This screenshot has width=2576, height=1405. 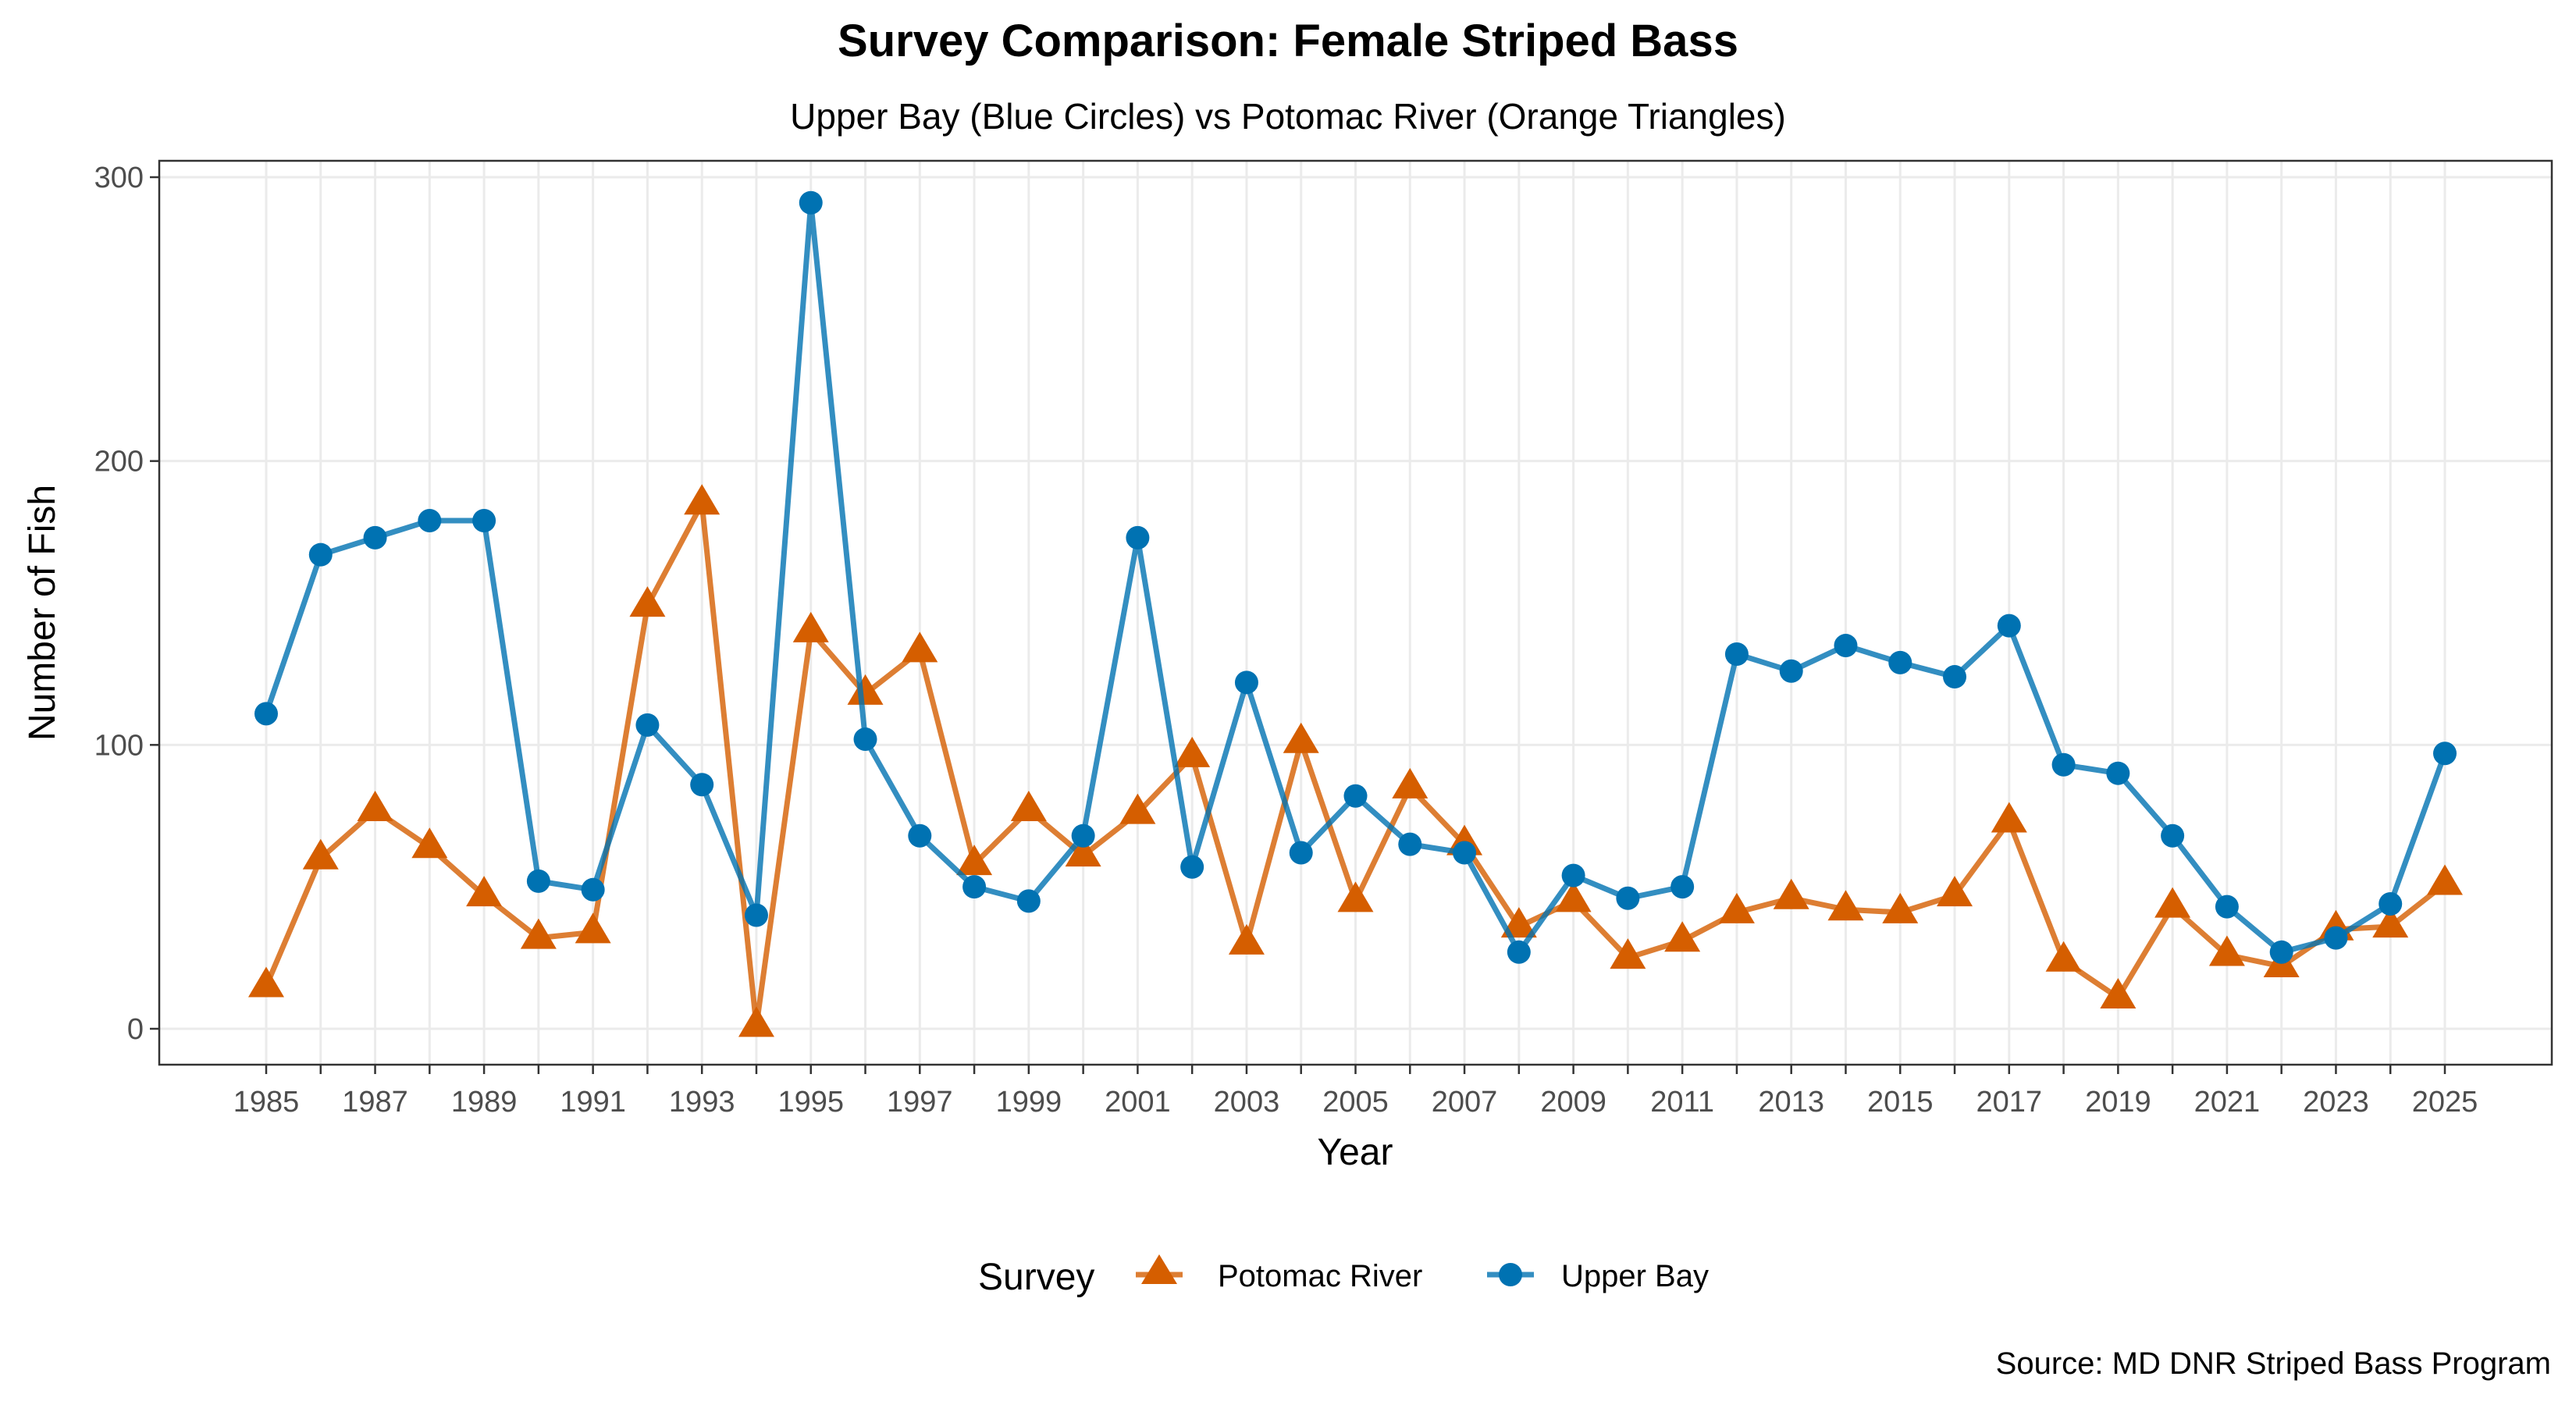 What do you see at coordinates (375, 1102) in the screenshot?
I see `x-tick-label: 1987` at bounding box center [375, 1102].